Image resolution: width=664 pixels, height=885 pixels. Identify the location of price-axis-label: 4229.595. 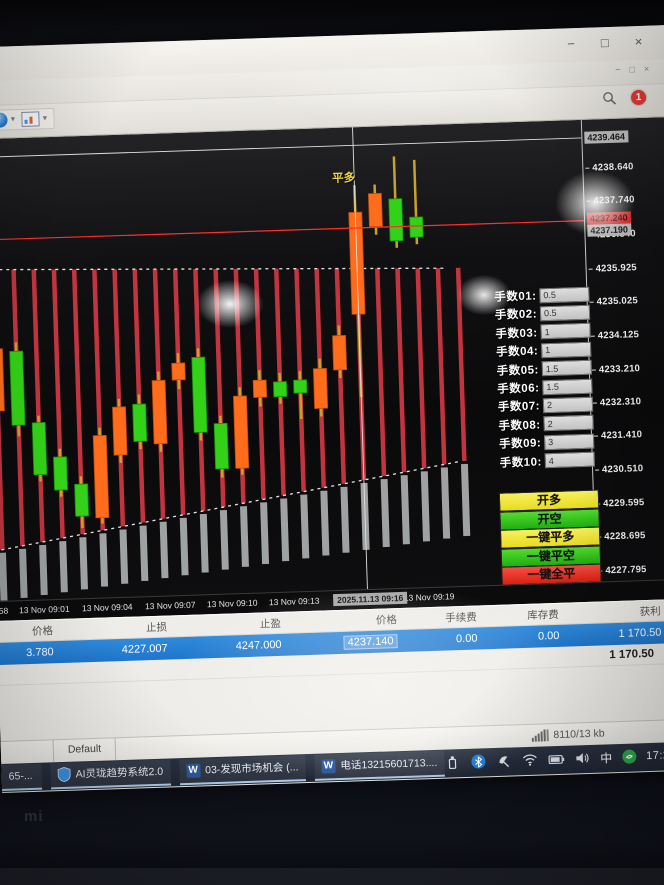
(624, 503).